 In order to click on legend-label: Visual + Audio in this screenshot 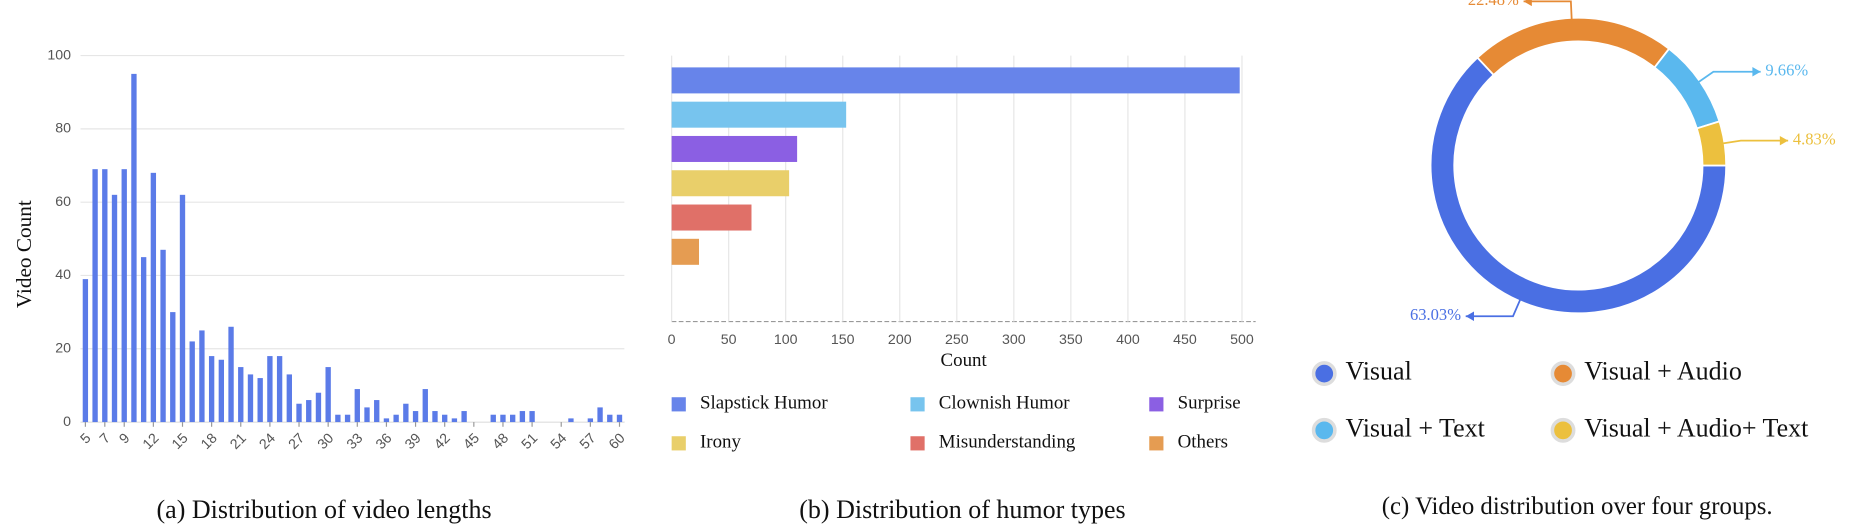, I will do `click(1663, 371)`.